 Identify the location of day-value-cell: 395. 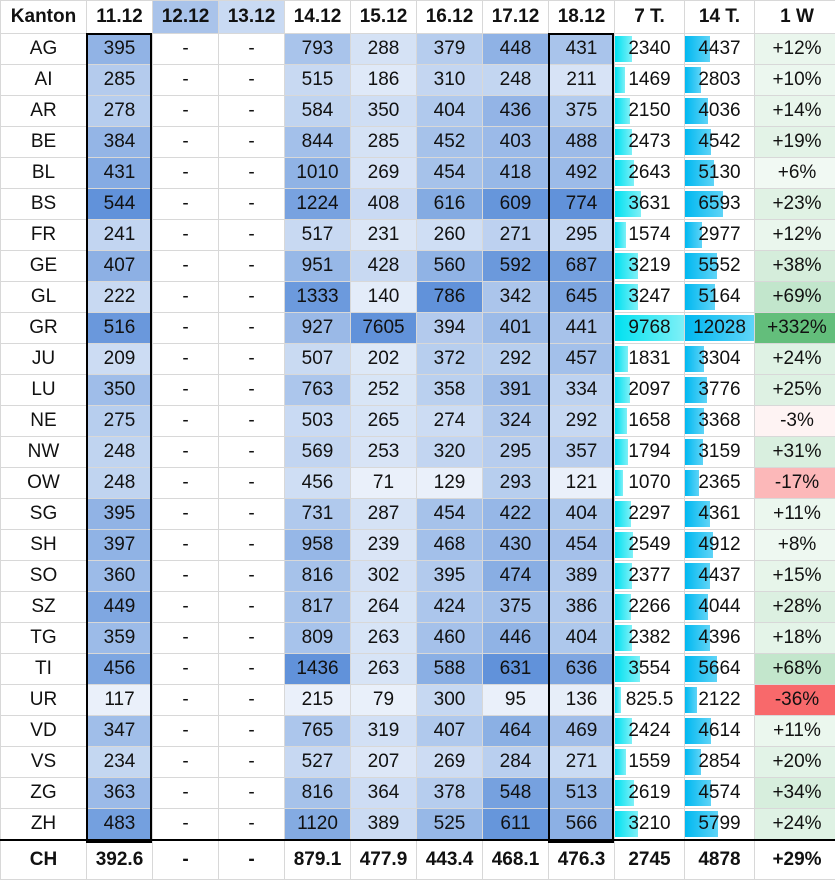
(119, 514).